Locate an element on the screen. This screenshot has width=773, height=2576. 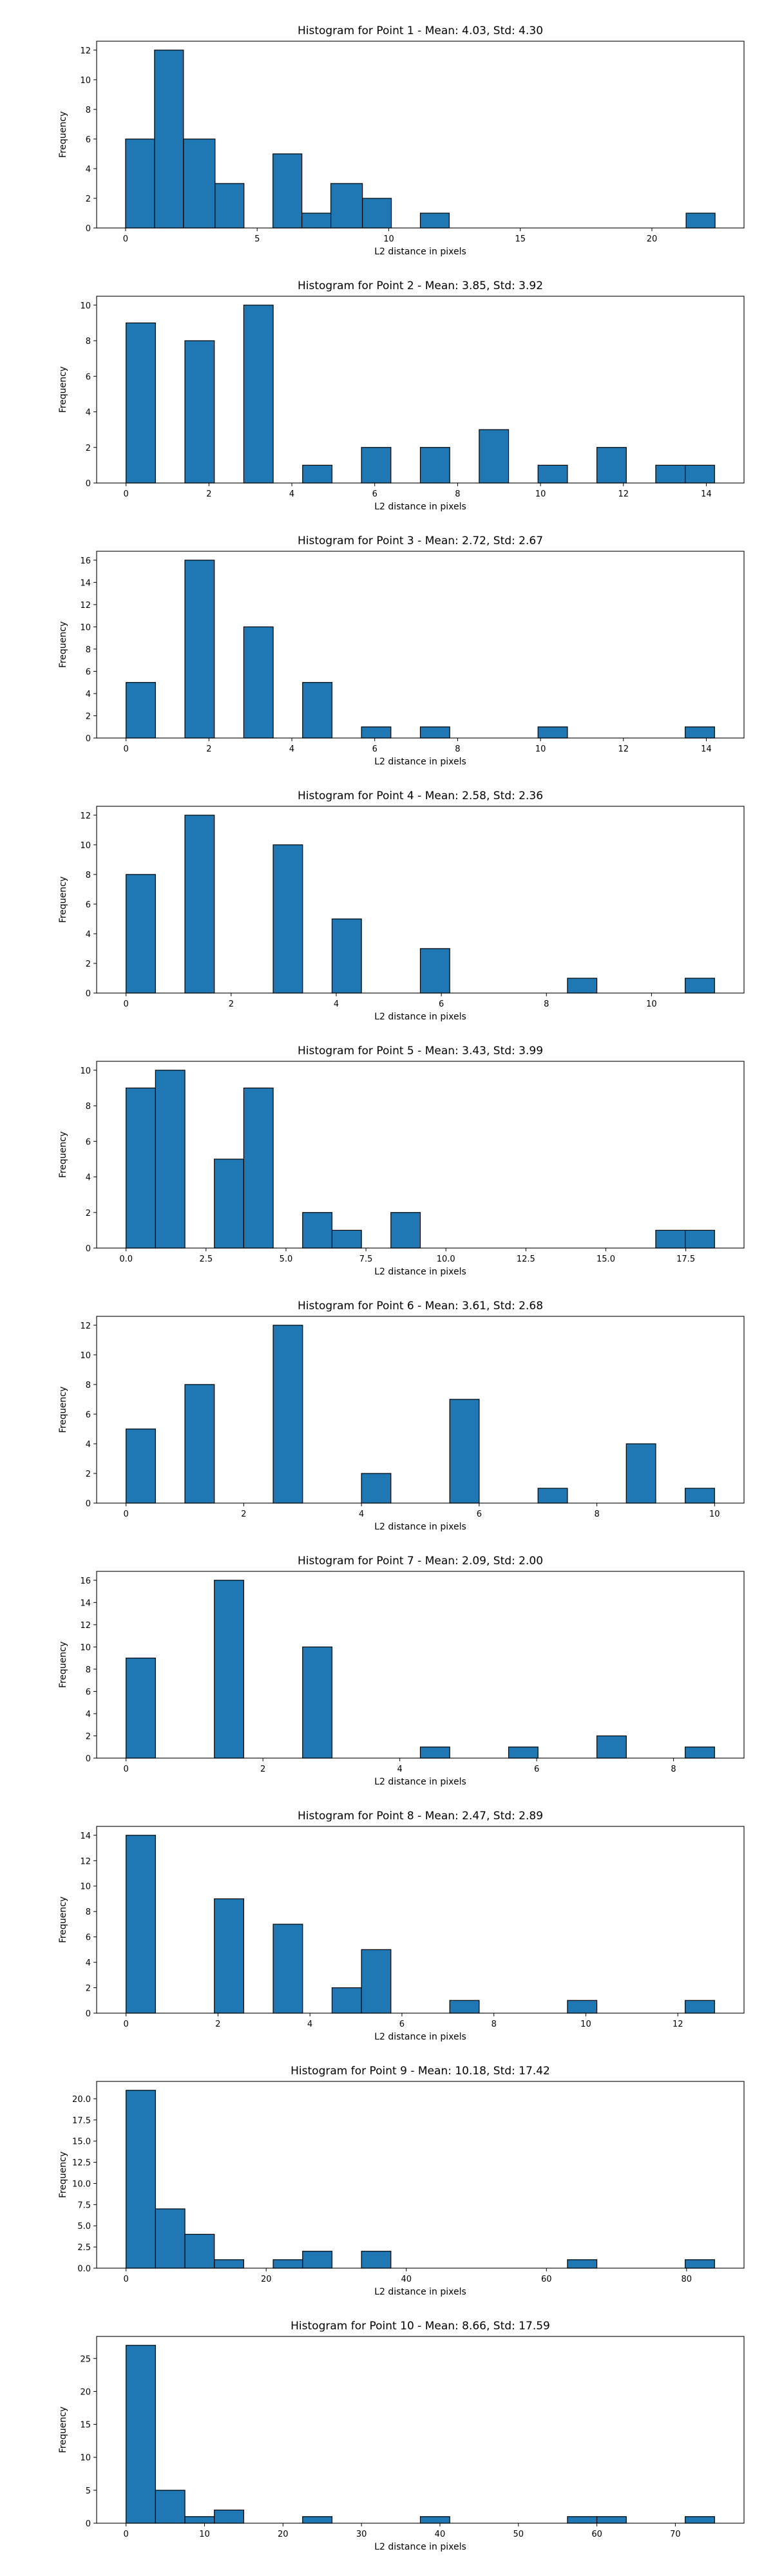
y-tick-label: 5 is located at coordinates (88, 2491).